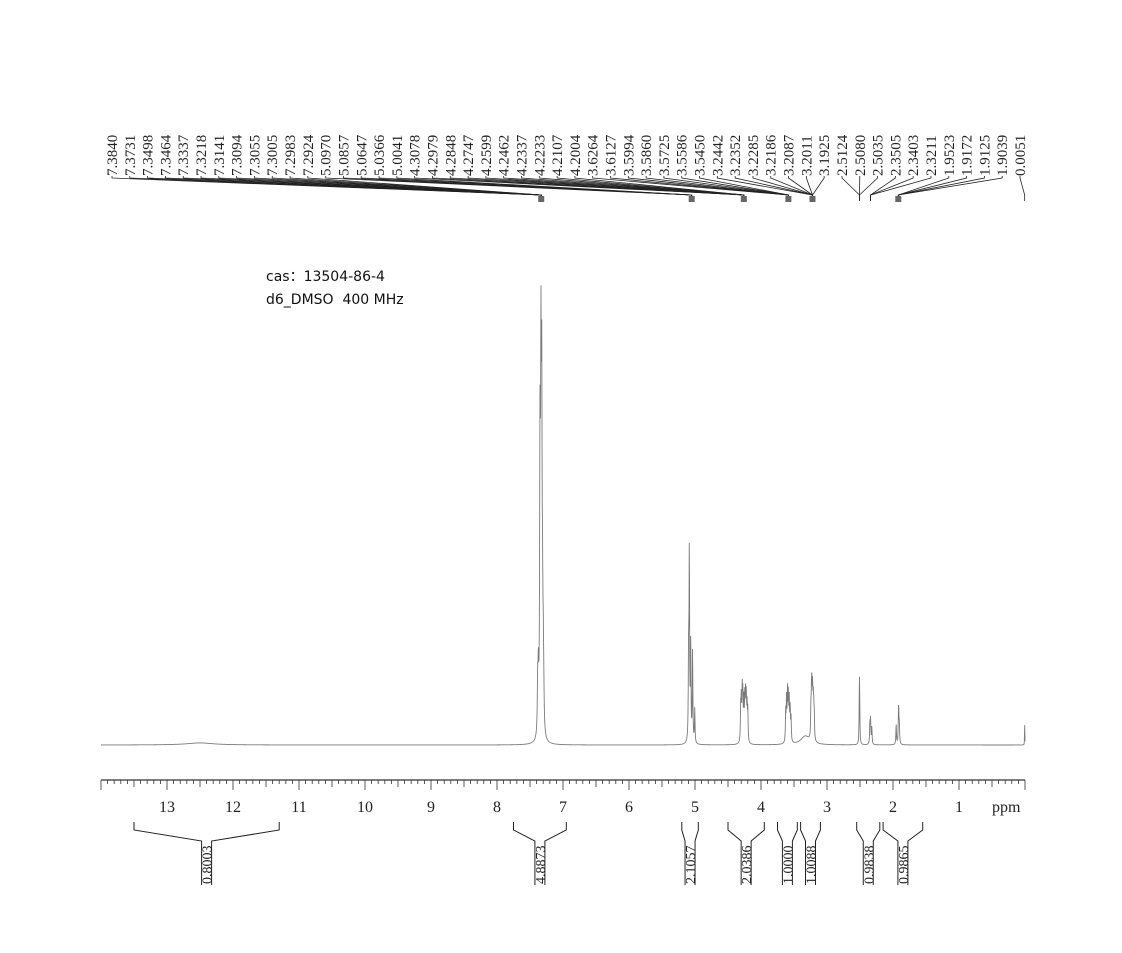 The width and height of the screenshot is (1122, 953). What do you see at coordinates (398, 155) in the screenshot?
I see `peak-label: 5.0041` at bounding box center [398, 155].